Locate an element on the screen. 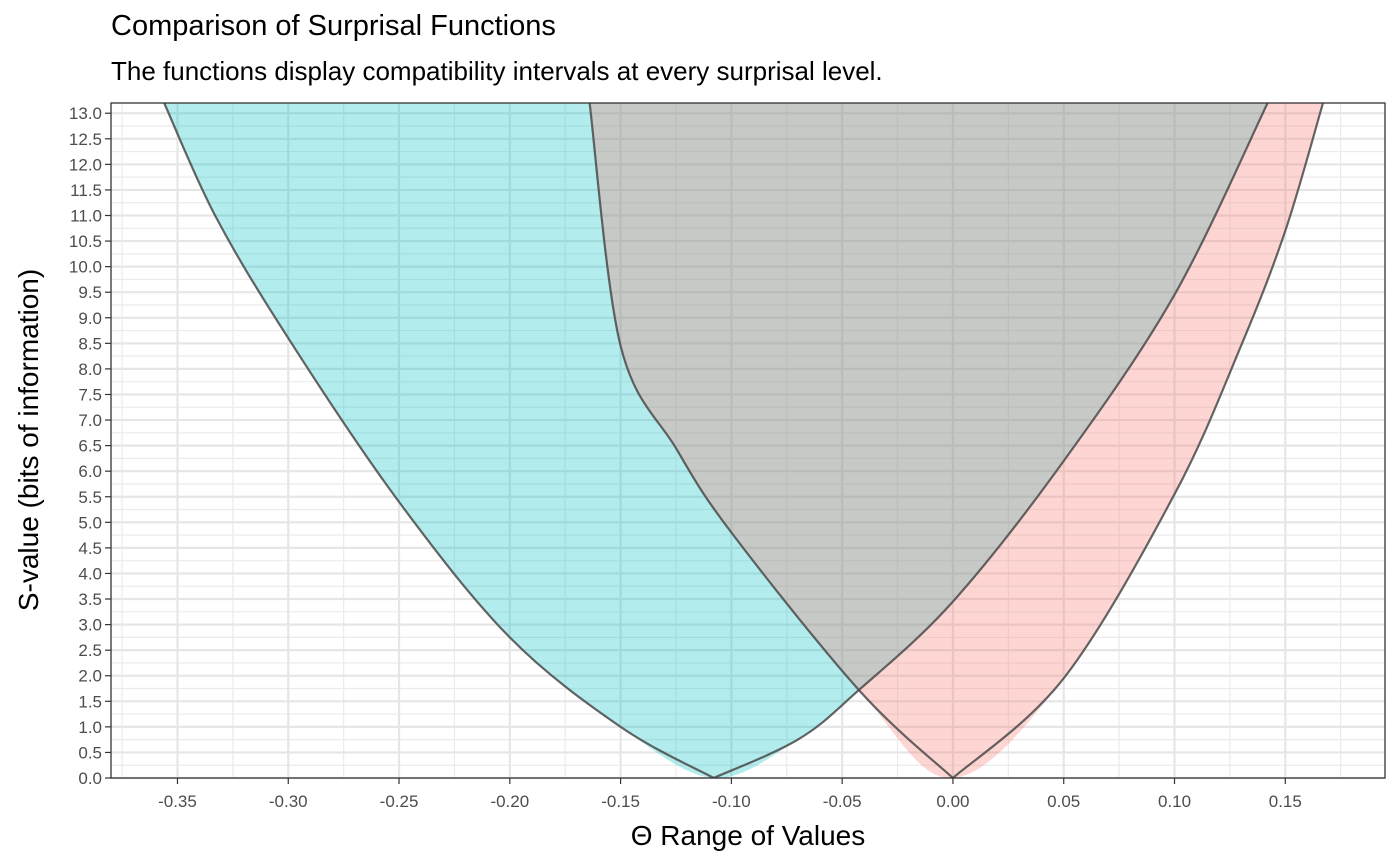 The height and width of the screenshot is (866, 1400). x-tick-label: -0.35 is located at coordinates (177, 801).